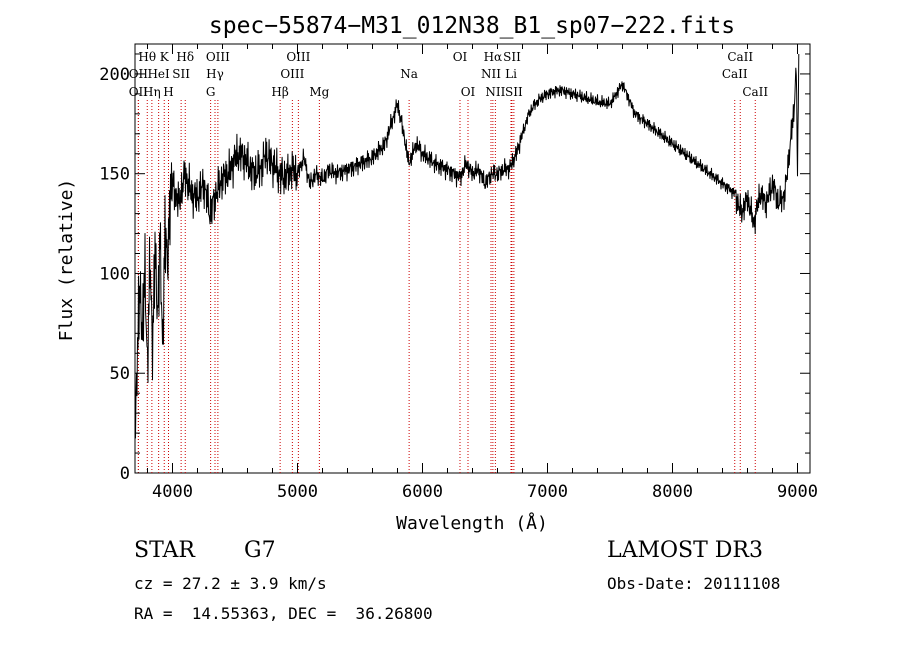 This screenshot has width=900, height=649. I want to click on y-tick-label: 50, so click(120, 374).